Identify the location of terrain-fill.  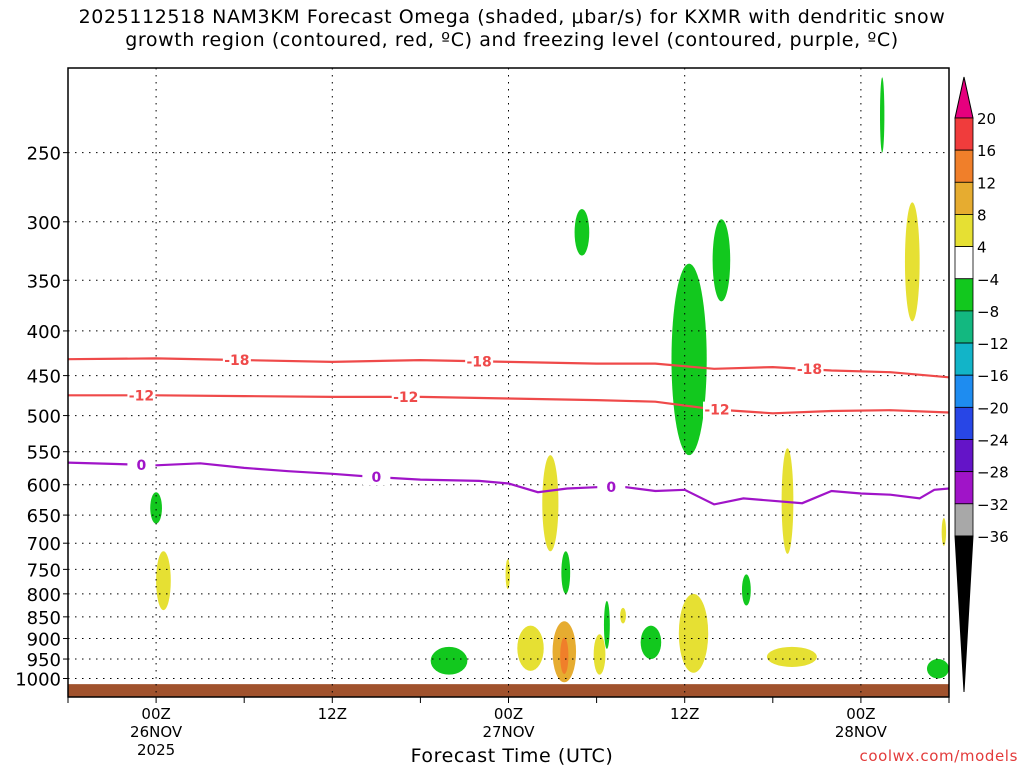
(508, 690).